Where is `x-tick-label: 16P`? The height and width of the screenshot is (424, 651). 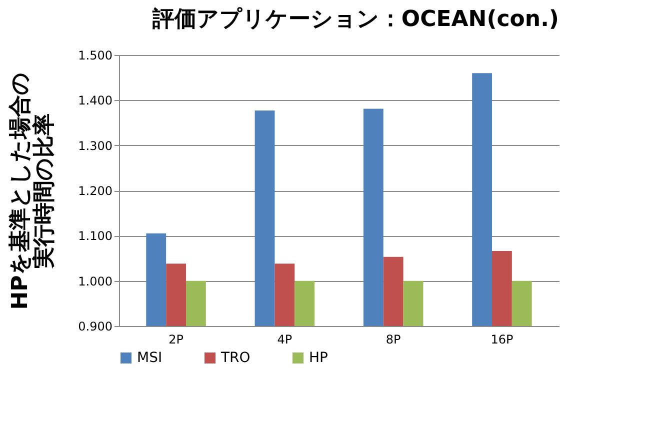 x-tick-label: 16P is located at coordinates (502, 339).